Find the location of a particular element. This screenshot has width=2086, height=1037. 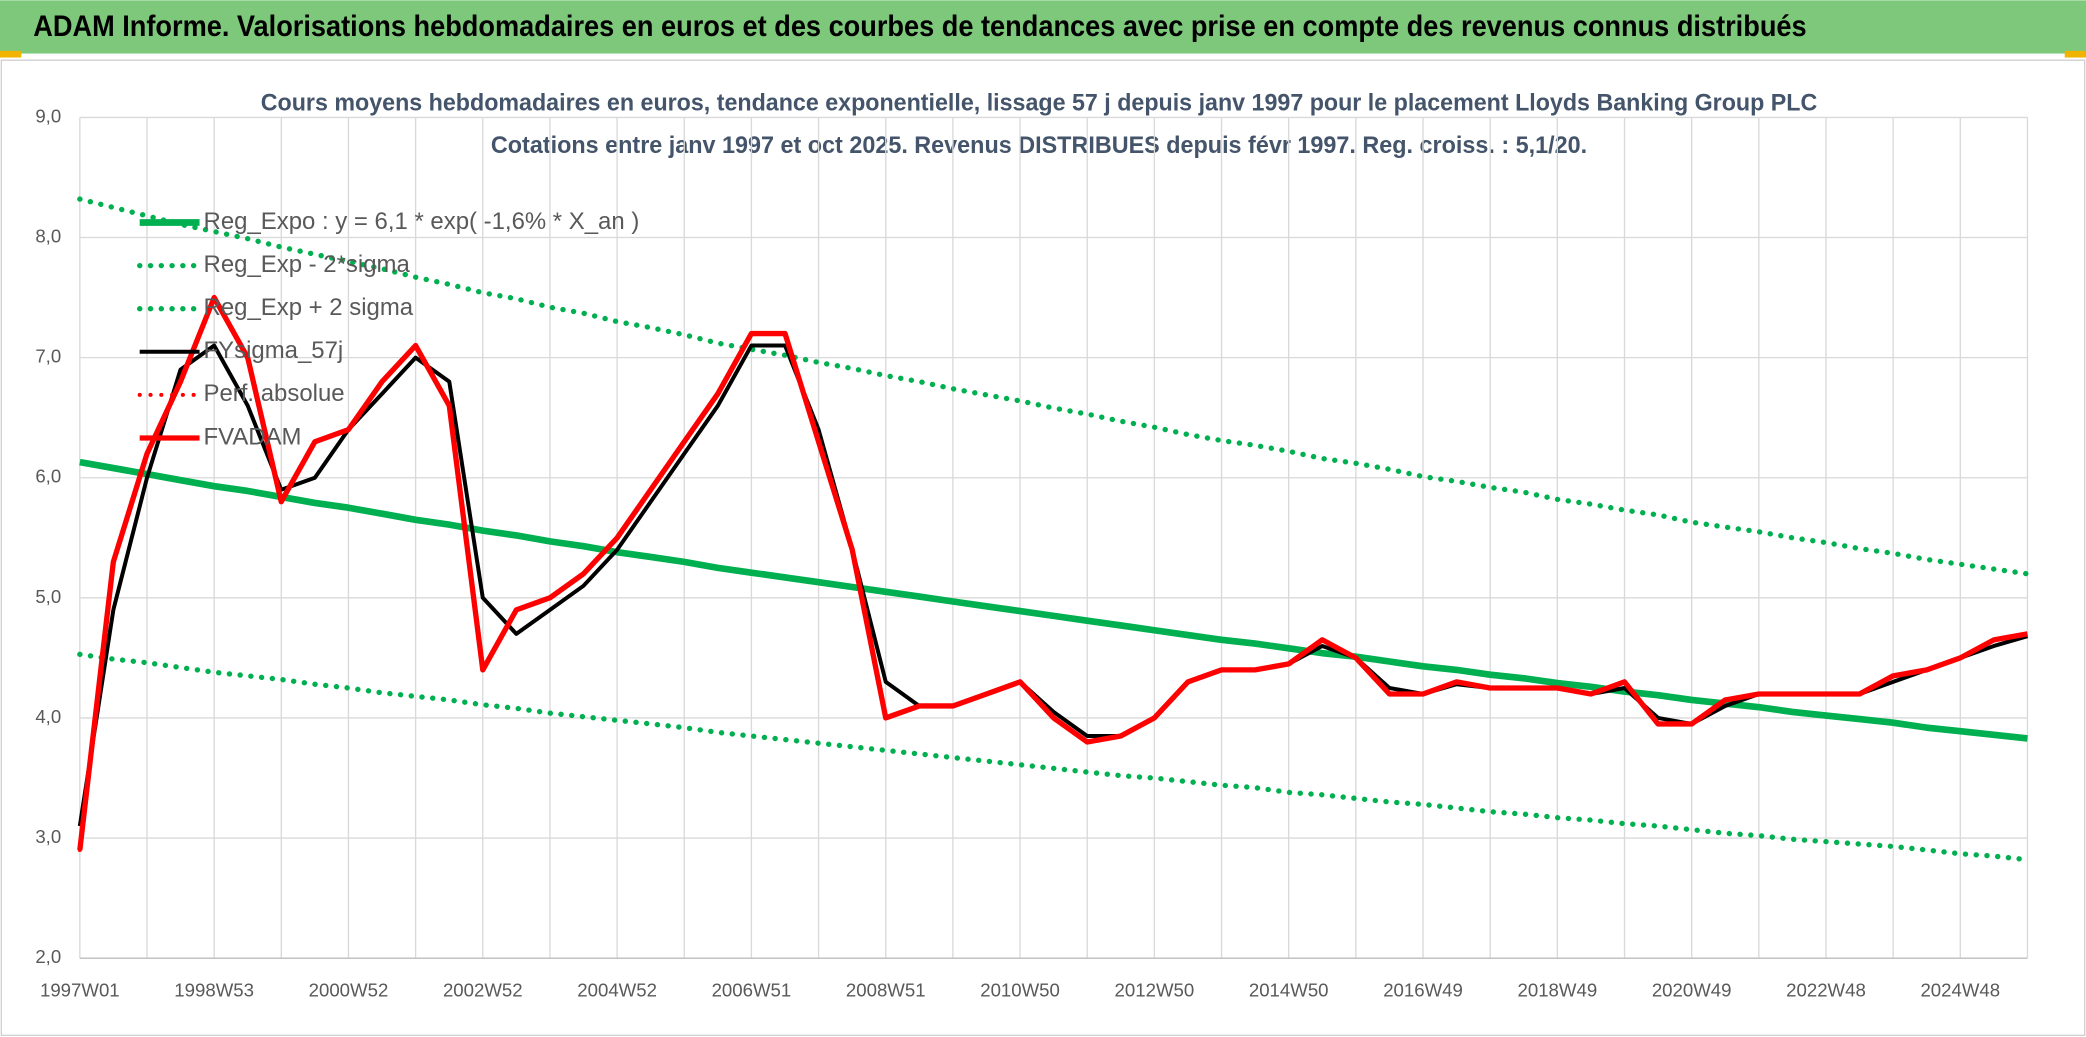

y-tick-label: 5,0 is located at coordinates (48, 596).